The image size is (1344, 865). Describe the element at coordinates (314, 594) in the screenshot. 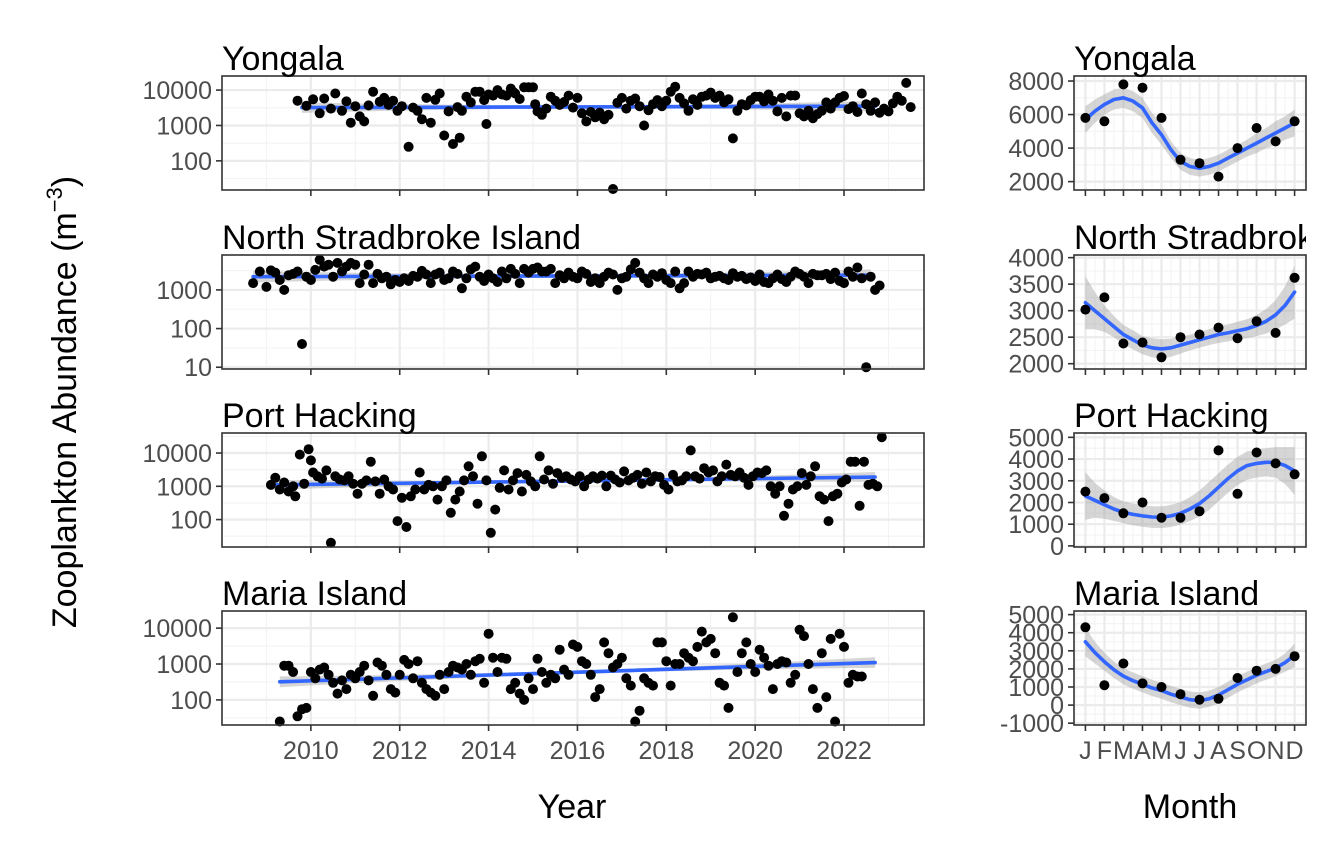

I see `year-maria-island-title: Maria Island` at that location.